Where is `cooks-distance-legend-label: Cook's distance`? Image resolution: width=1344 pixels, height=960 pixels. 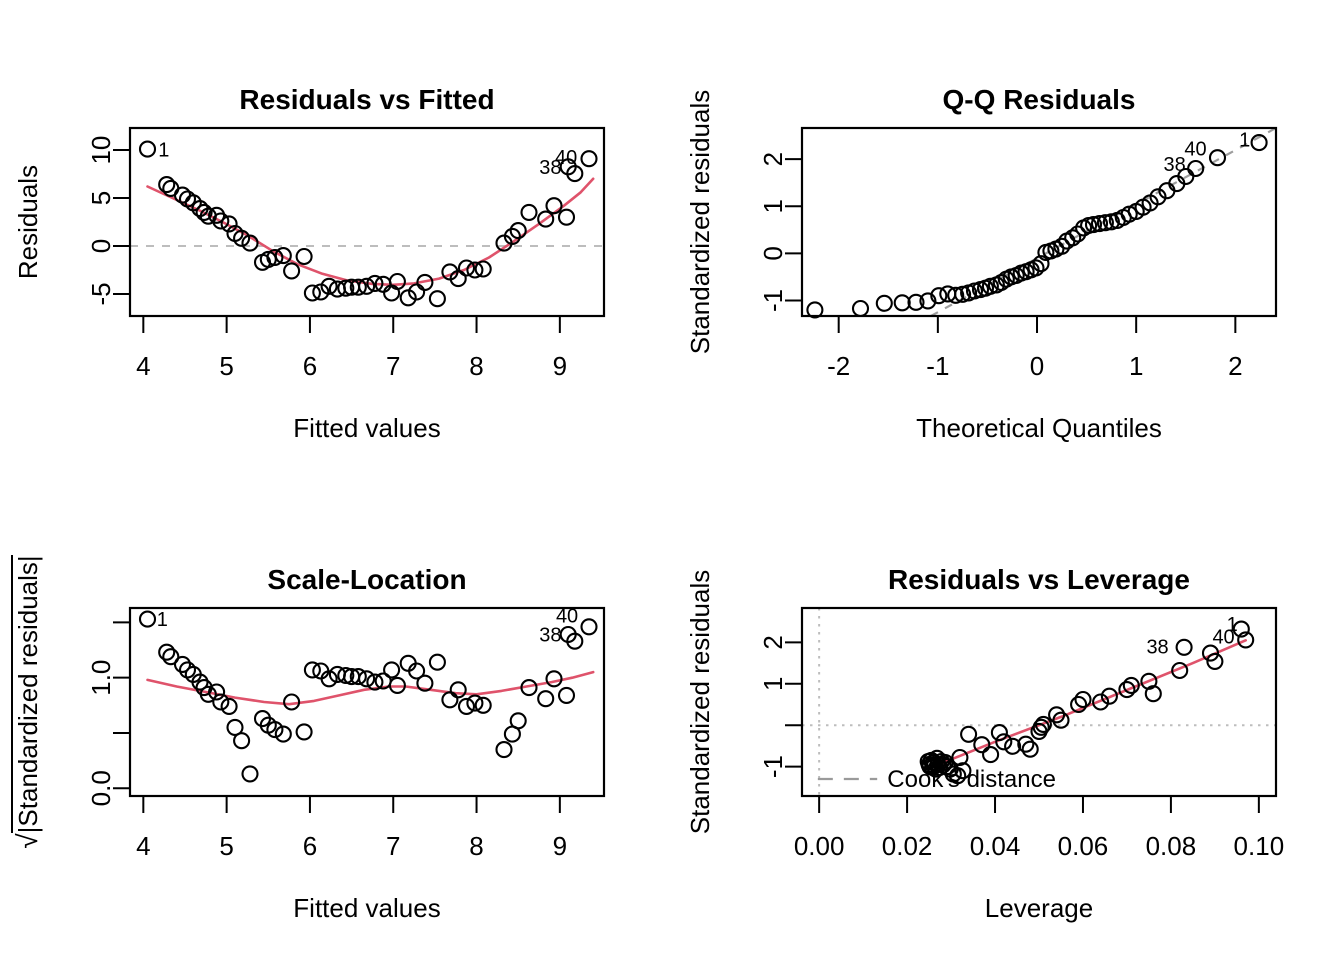
cooks-distance-legend-label: Cook's distance is located at coordinates (971, 779).